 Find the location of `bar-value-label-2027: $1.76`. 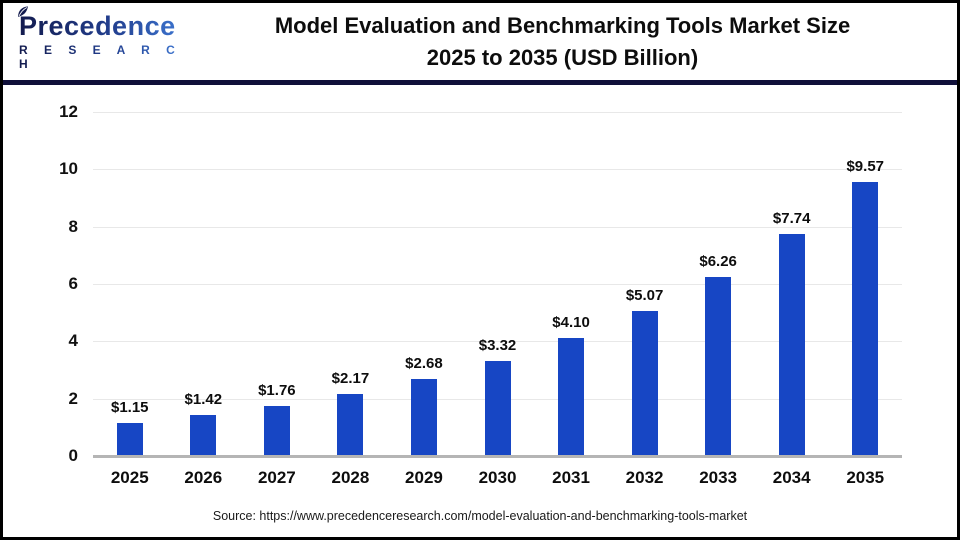

bar-value-label-2027: $1.76 is located at coordinates (277, 390).